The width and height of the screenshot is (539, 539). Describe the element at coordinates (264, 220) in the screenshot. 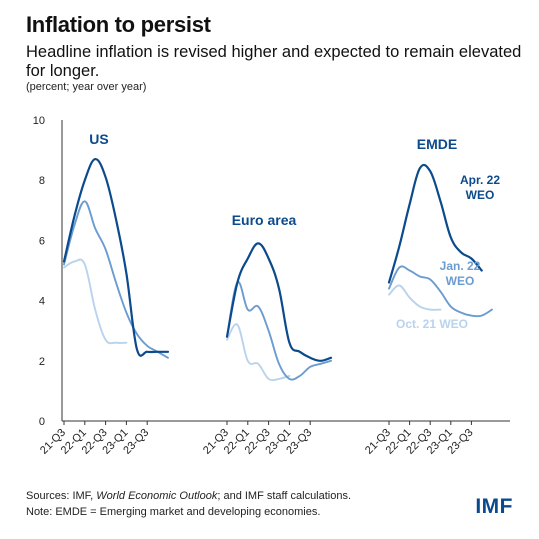

I see `panel-label-euro-area: Euro area` at that location.